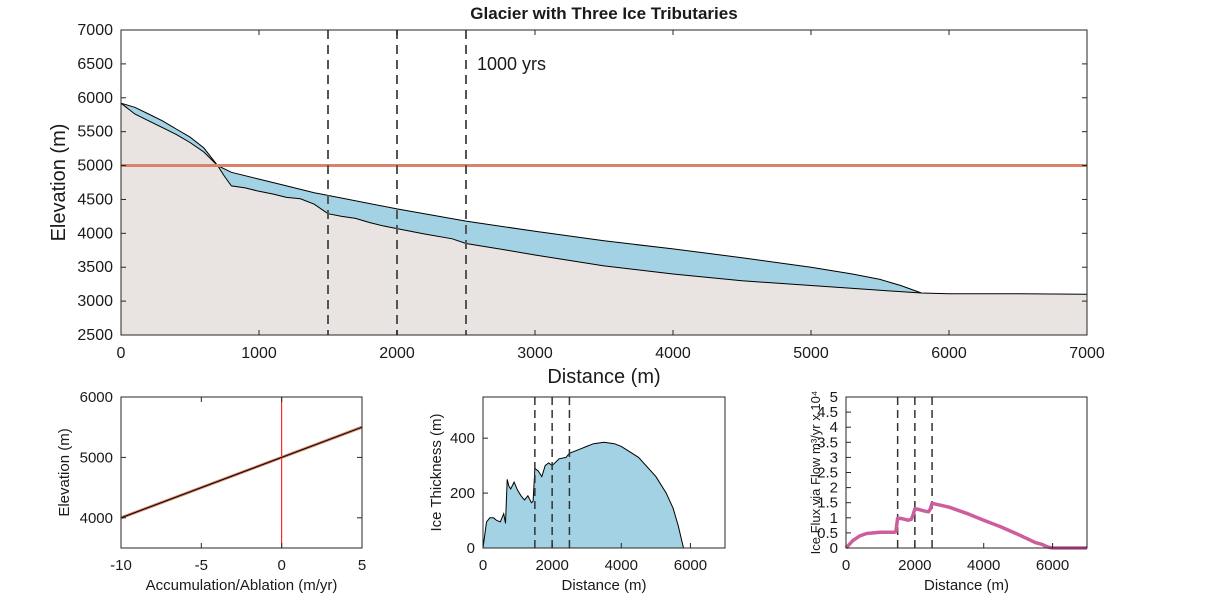 The width and height of the screenshot is (1208, 609). I want to click on x-tick-label: -5, so click(201, 565).